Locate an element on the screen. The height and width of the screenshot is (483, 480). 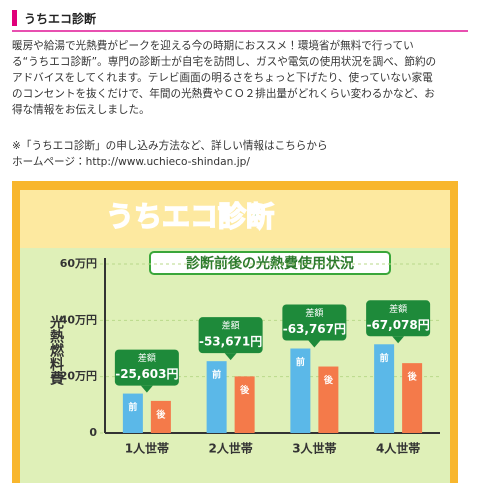
header-title: うちエコ診断 is located at coordinates (60, 19).